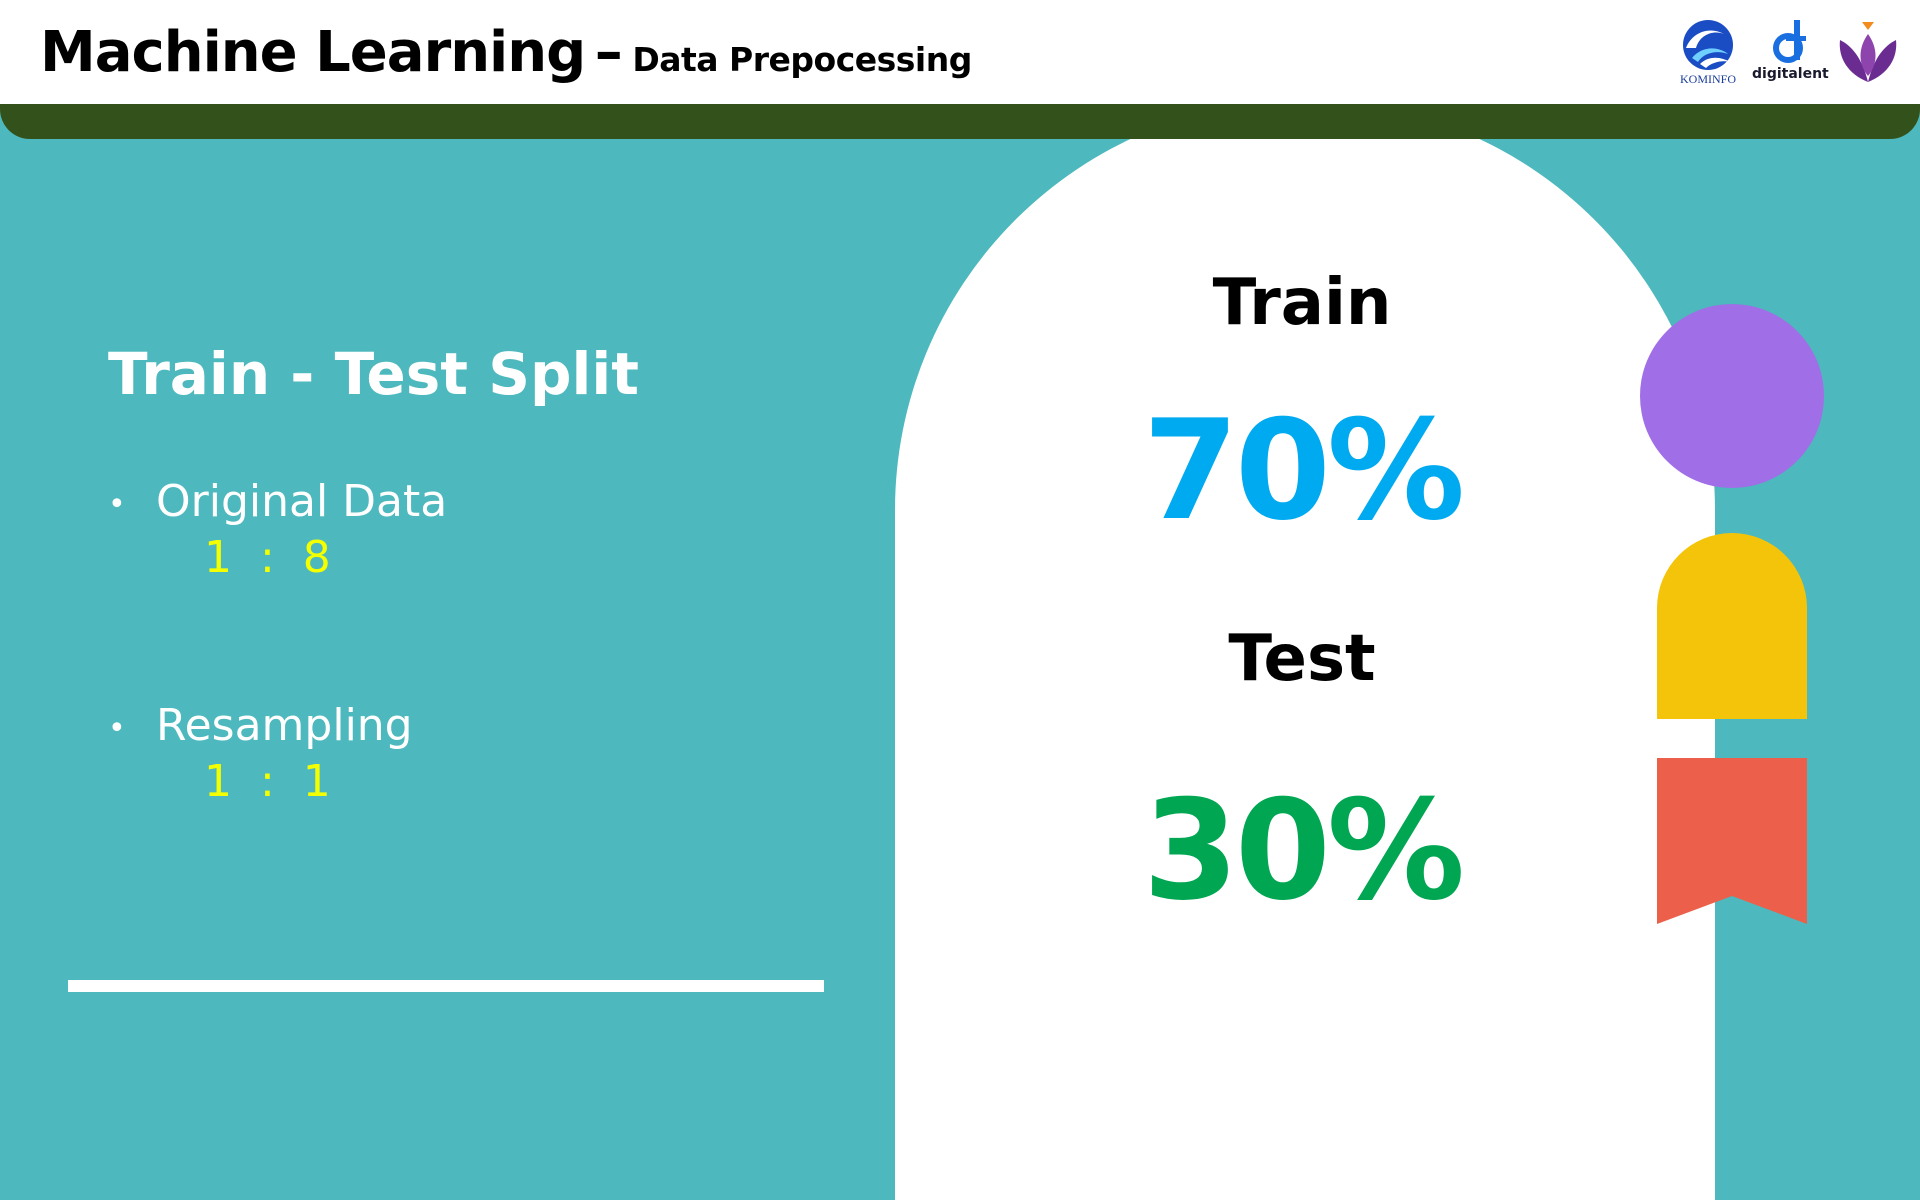 The height and width of the screenshot is (1200, 1920). What do you see at coordinates (1790, 74) in the screenshot?
I see `digitalent-text: digitalent` at bounding box center [1790, 74].